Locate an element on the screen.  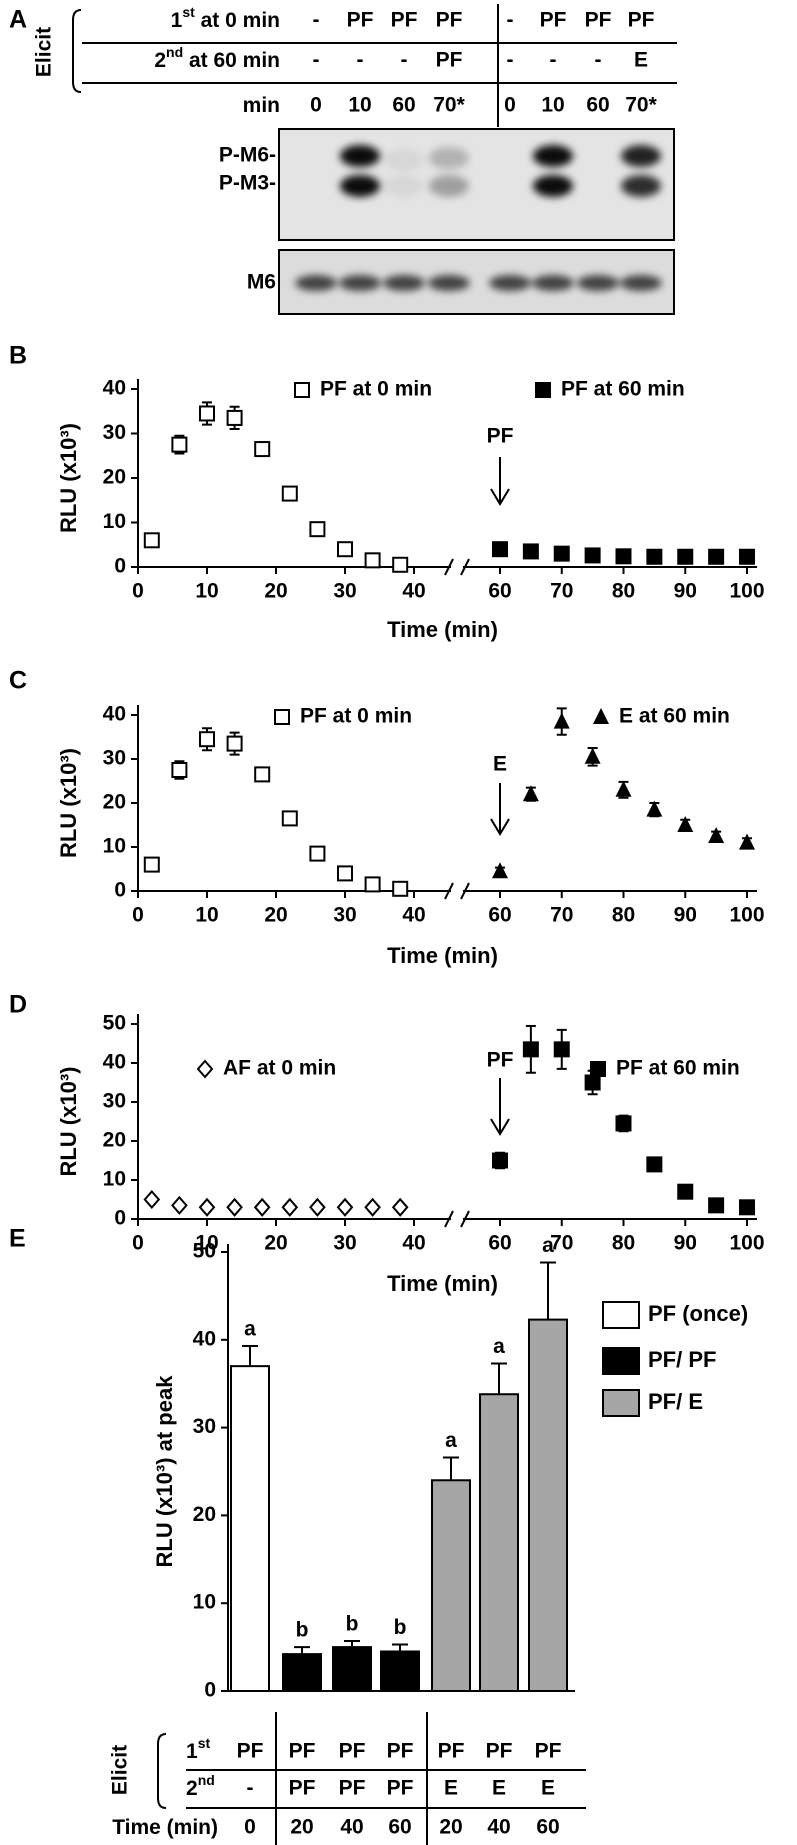
significance-letter: b is located at coordinates (302, 1630).